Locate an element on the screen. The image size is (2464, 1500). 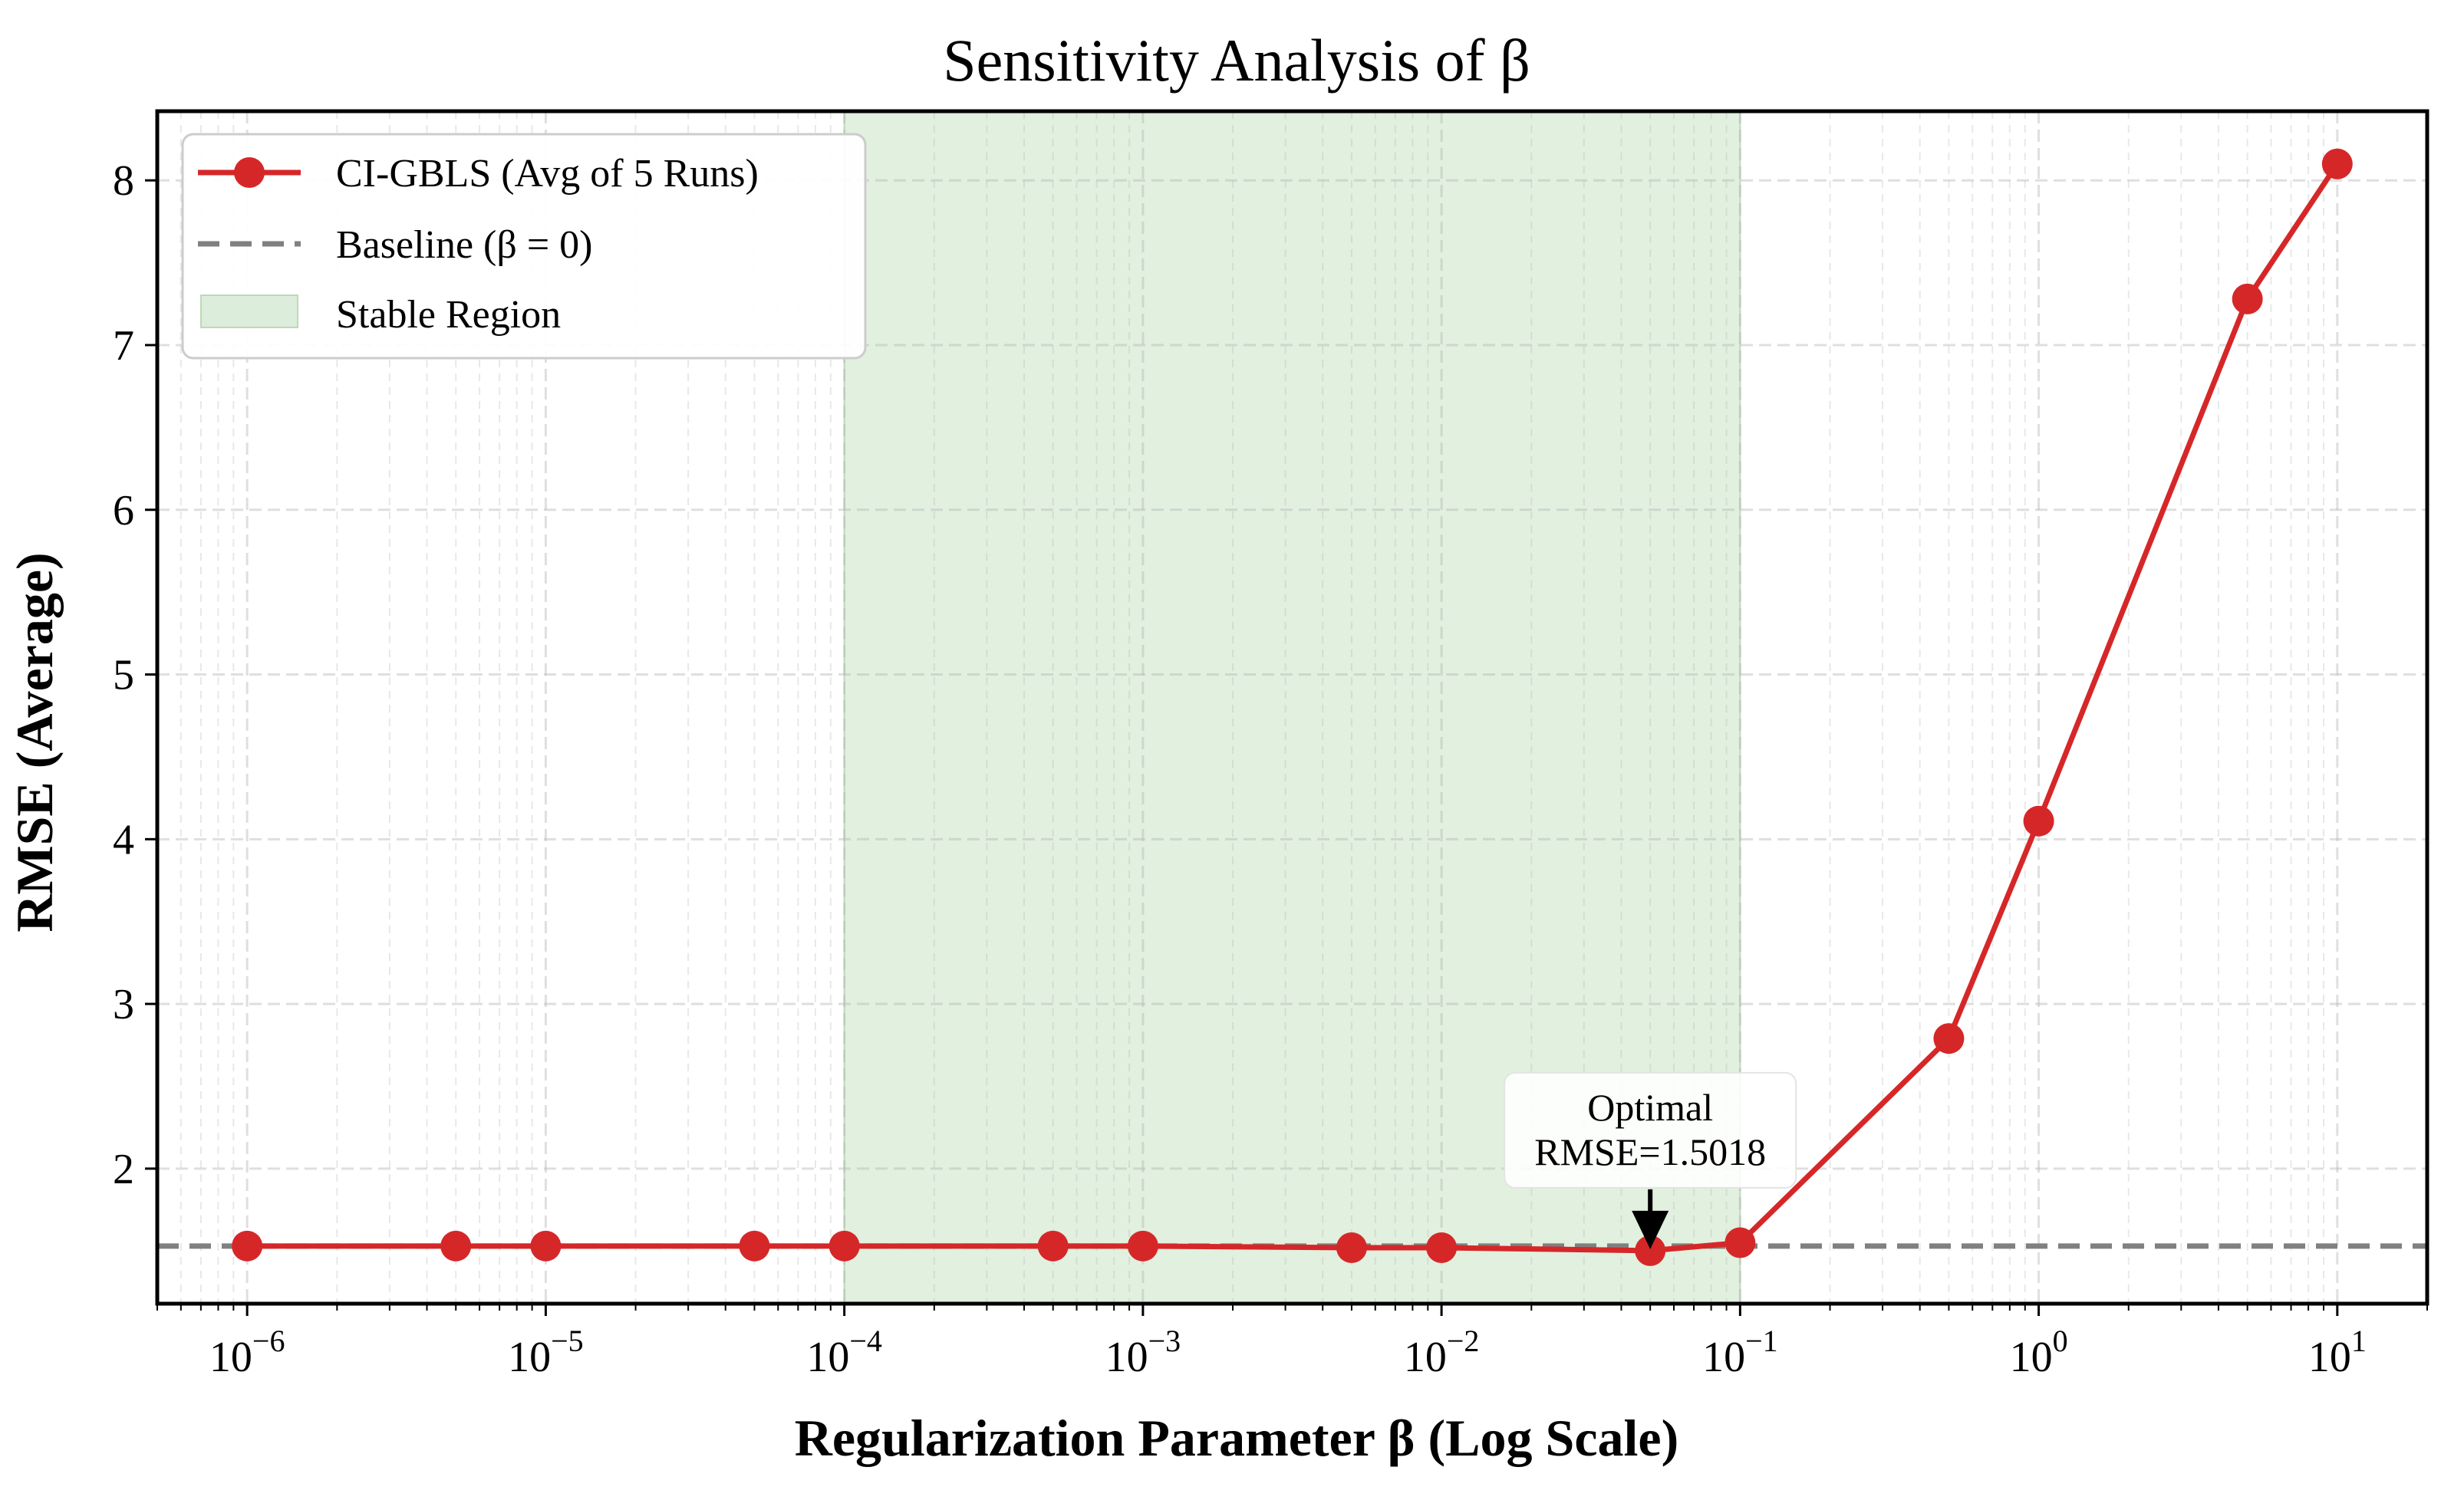
annotation-arrow-icon is located at coordinates (1650, 1229).